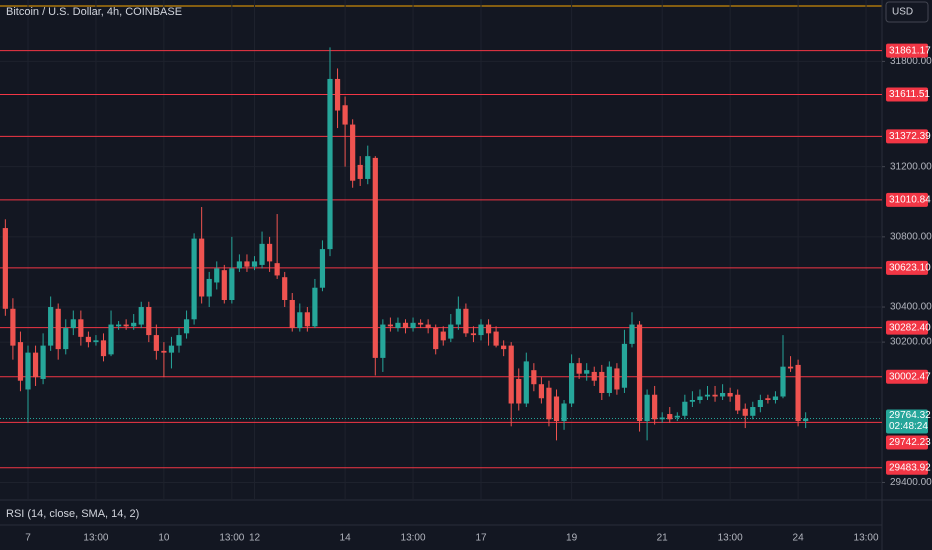 The height and width of the screenshot is (550, 932). What do you see at coordinates (910, 467) in the screenshot?
I see `level-label: 29483.92` at bounding box center [910, 467].